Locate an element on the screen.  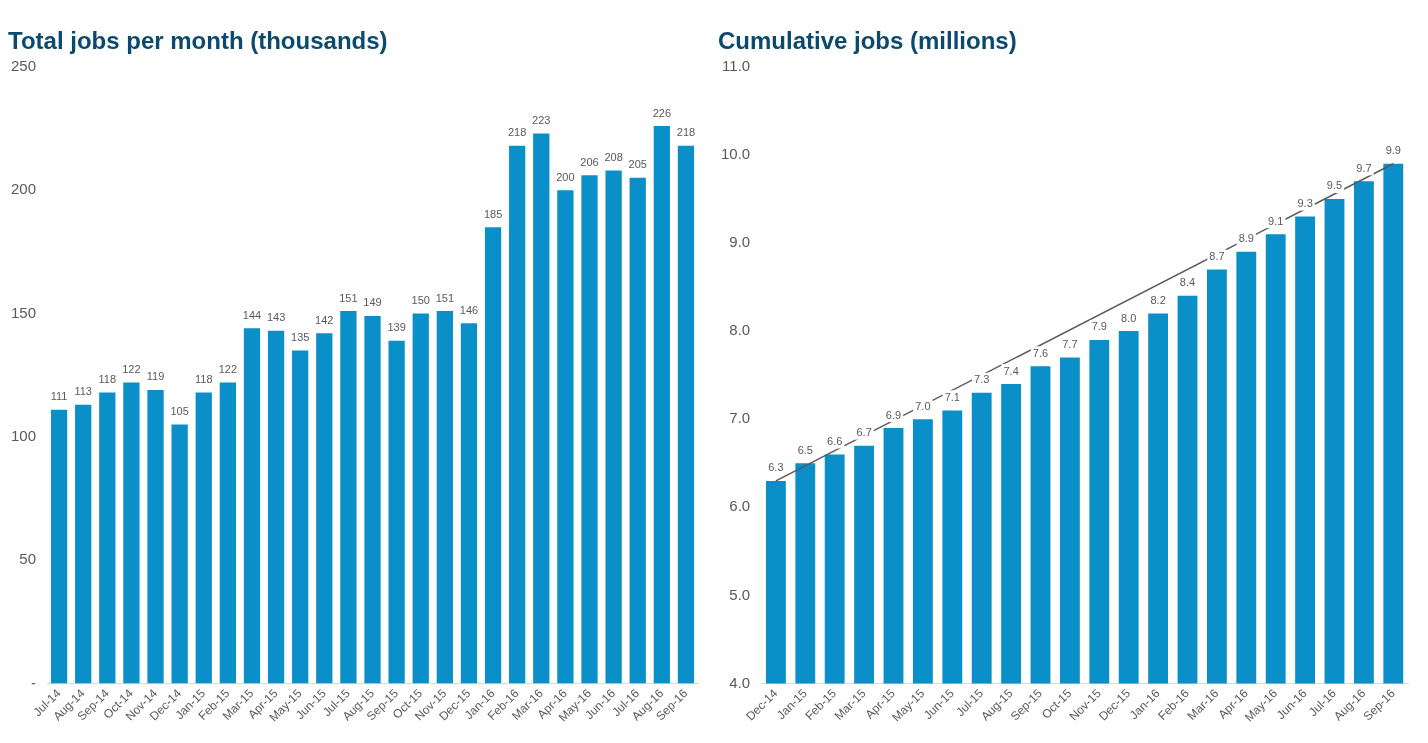
data-label: 7.7 is located at coordinates (1070, 344).